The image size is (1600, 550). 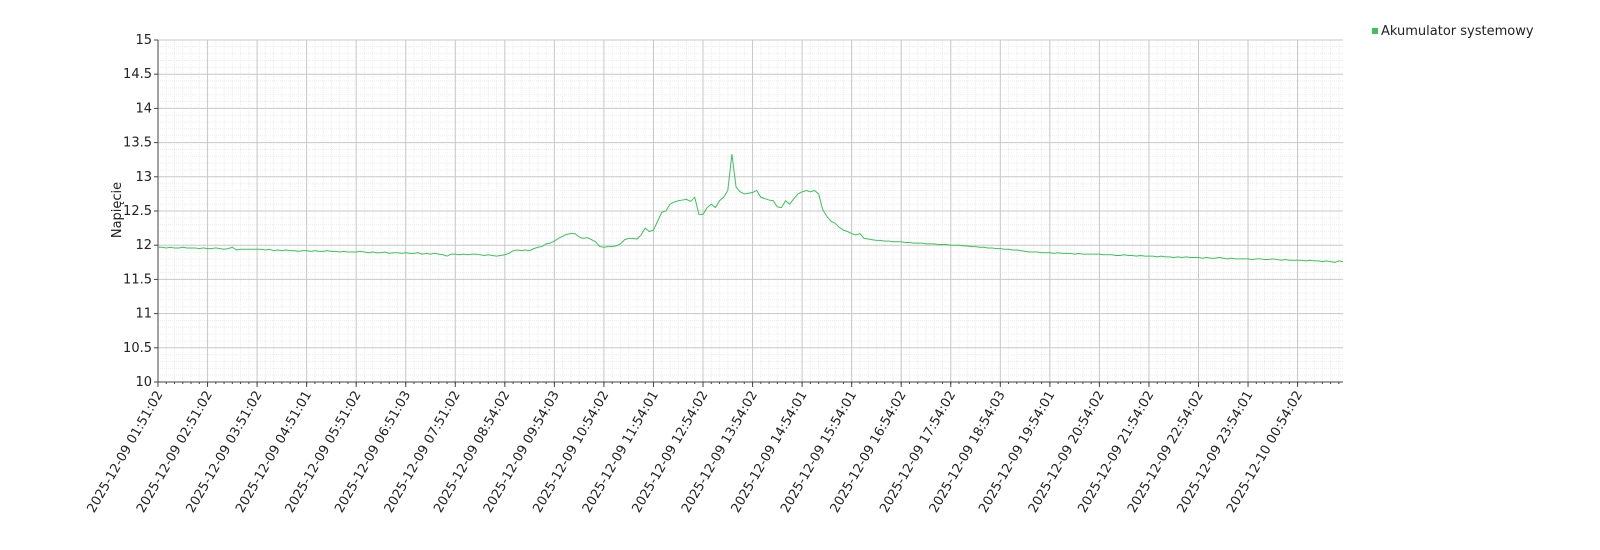 What do you see at coordinates (1375, 31) in the screenshot?
I see `legend-swatch` at bounding box center [1375, 31].